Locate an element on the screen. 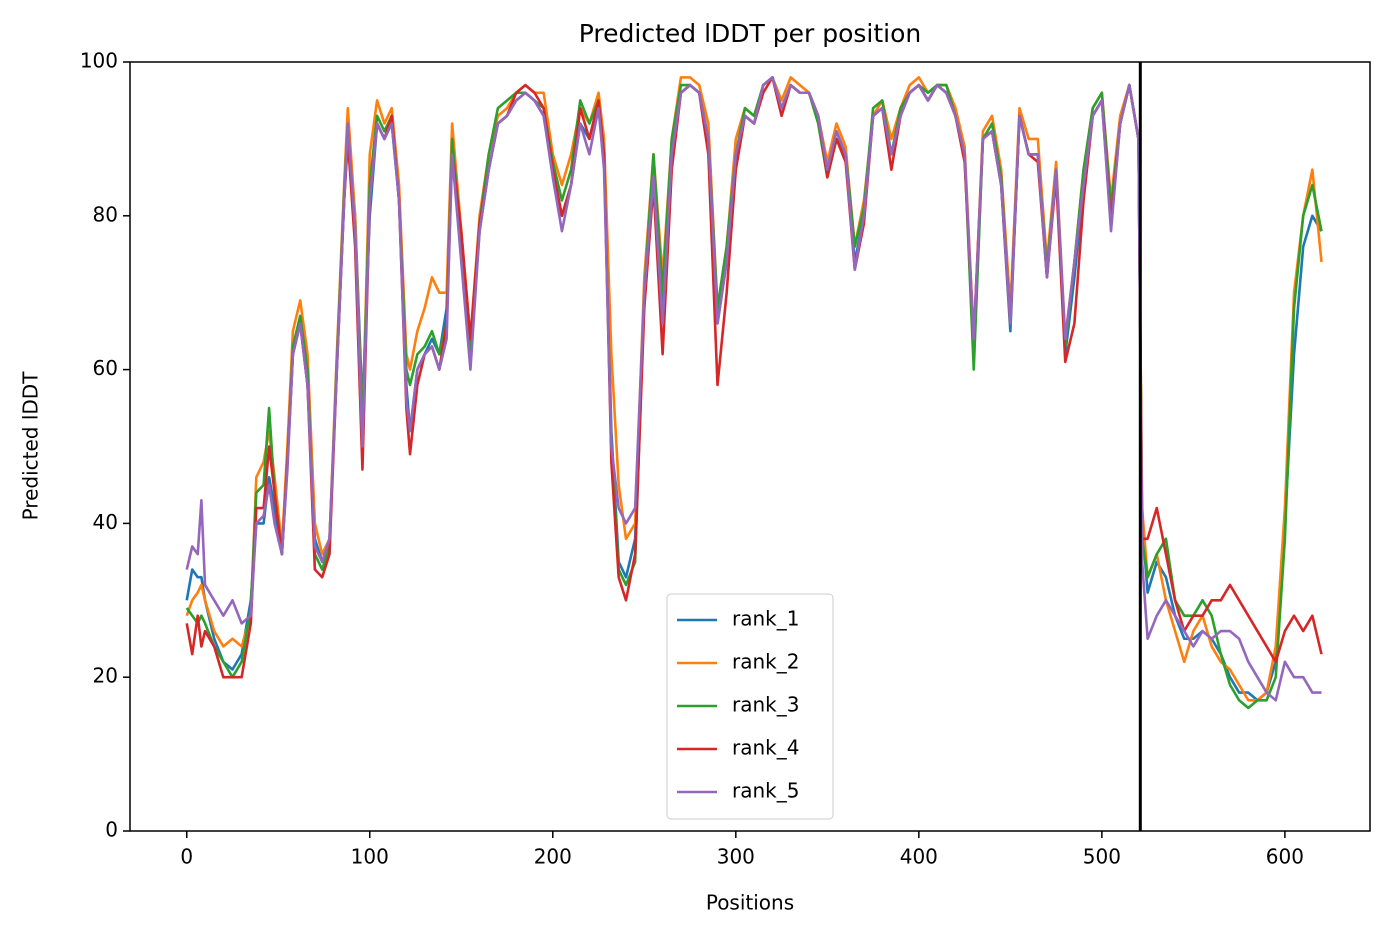  legend-label: rank_5 is located at coordinates (765, 791).